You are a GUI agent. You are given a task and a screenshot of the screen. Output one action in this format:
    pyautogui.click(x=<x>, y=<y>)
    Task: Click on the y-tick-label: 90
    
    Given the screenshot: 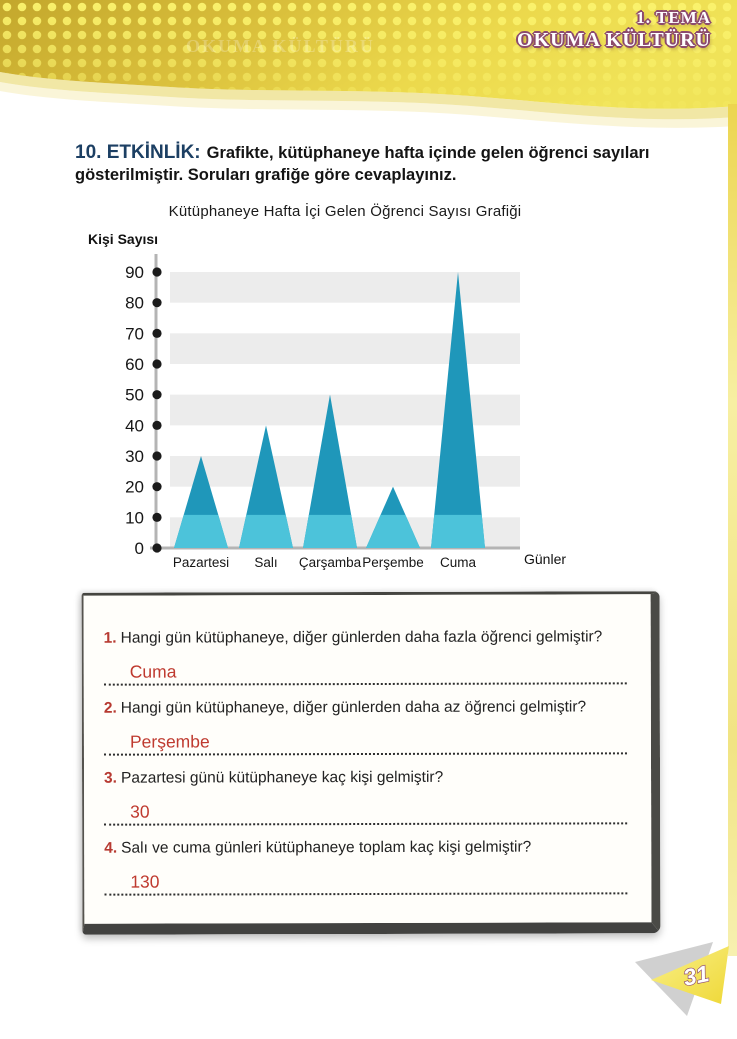 What is the action you would take?
    pyautogui.click(x=134, y=272)
    